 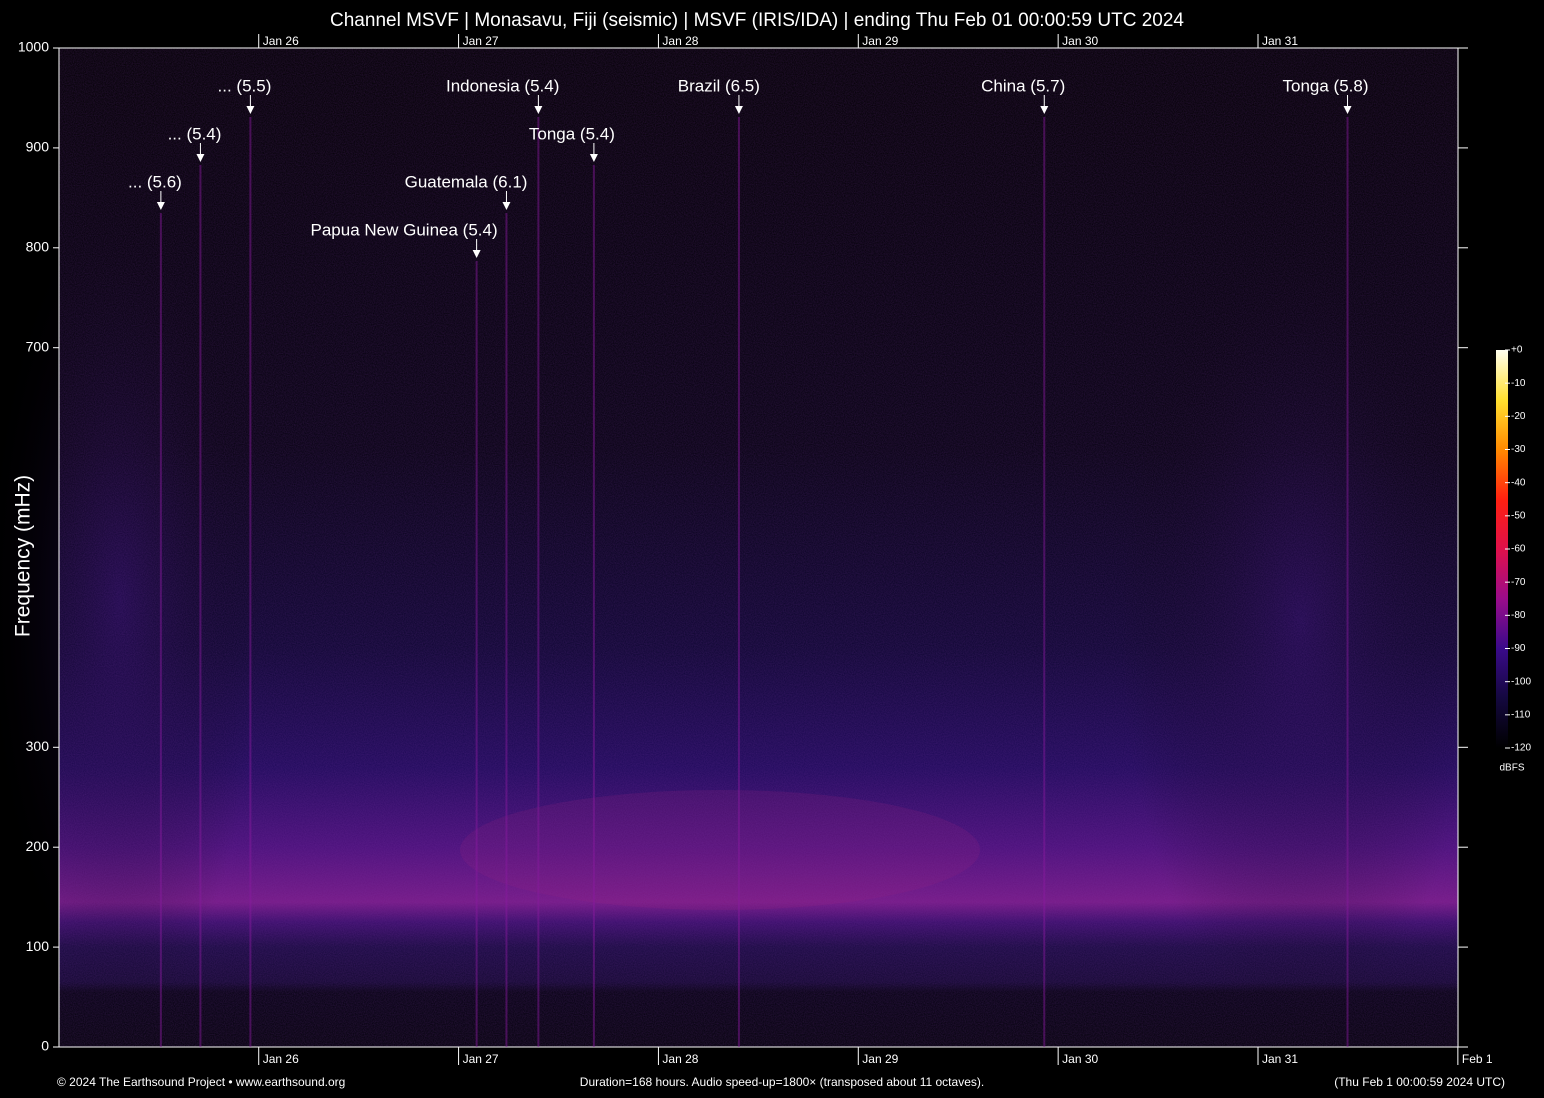 I want to click on y-tick-label: 300, so click(x=38, y=746).